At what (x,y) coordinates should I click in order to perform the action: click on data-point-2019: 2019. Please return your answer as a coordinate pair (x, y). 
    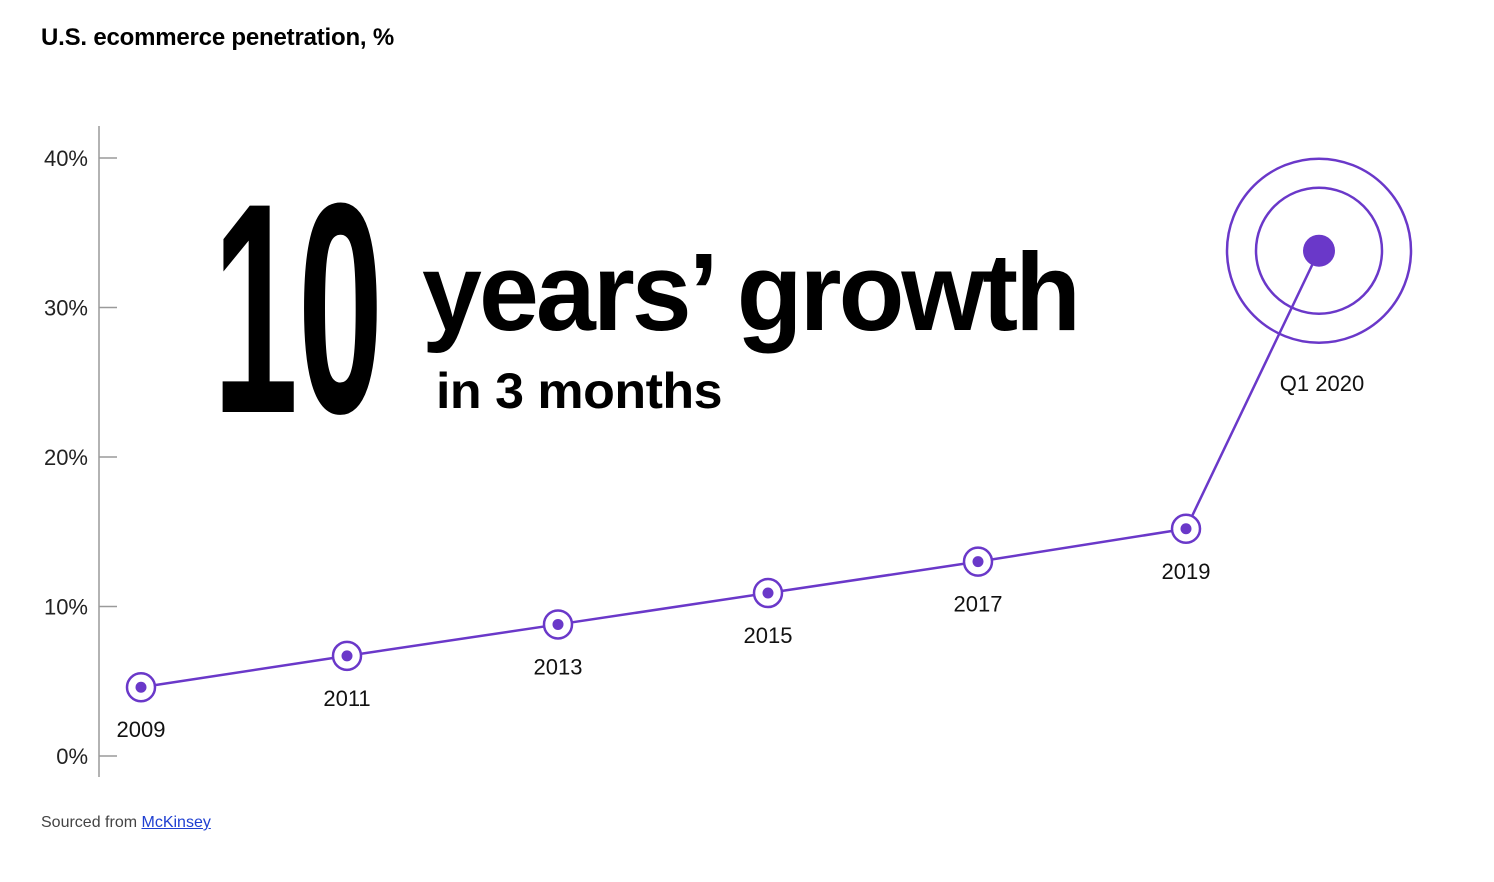
    Looking at the image, I should click on (1186, 548).